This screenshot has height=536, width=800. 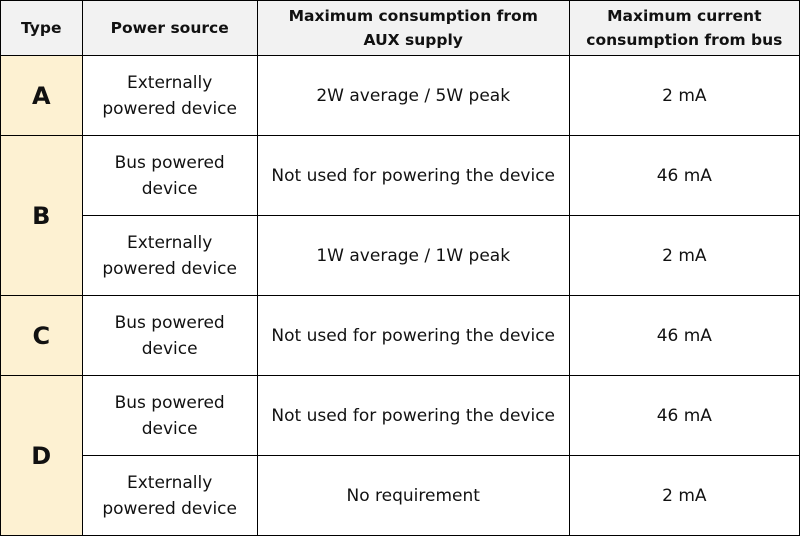 What do you see at coordinates (413, 255) in the screenshot?
I see `aux-consumption-cell: 1W average / 1W peak` at bounding box center [413, 255].